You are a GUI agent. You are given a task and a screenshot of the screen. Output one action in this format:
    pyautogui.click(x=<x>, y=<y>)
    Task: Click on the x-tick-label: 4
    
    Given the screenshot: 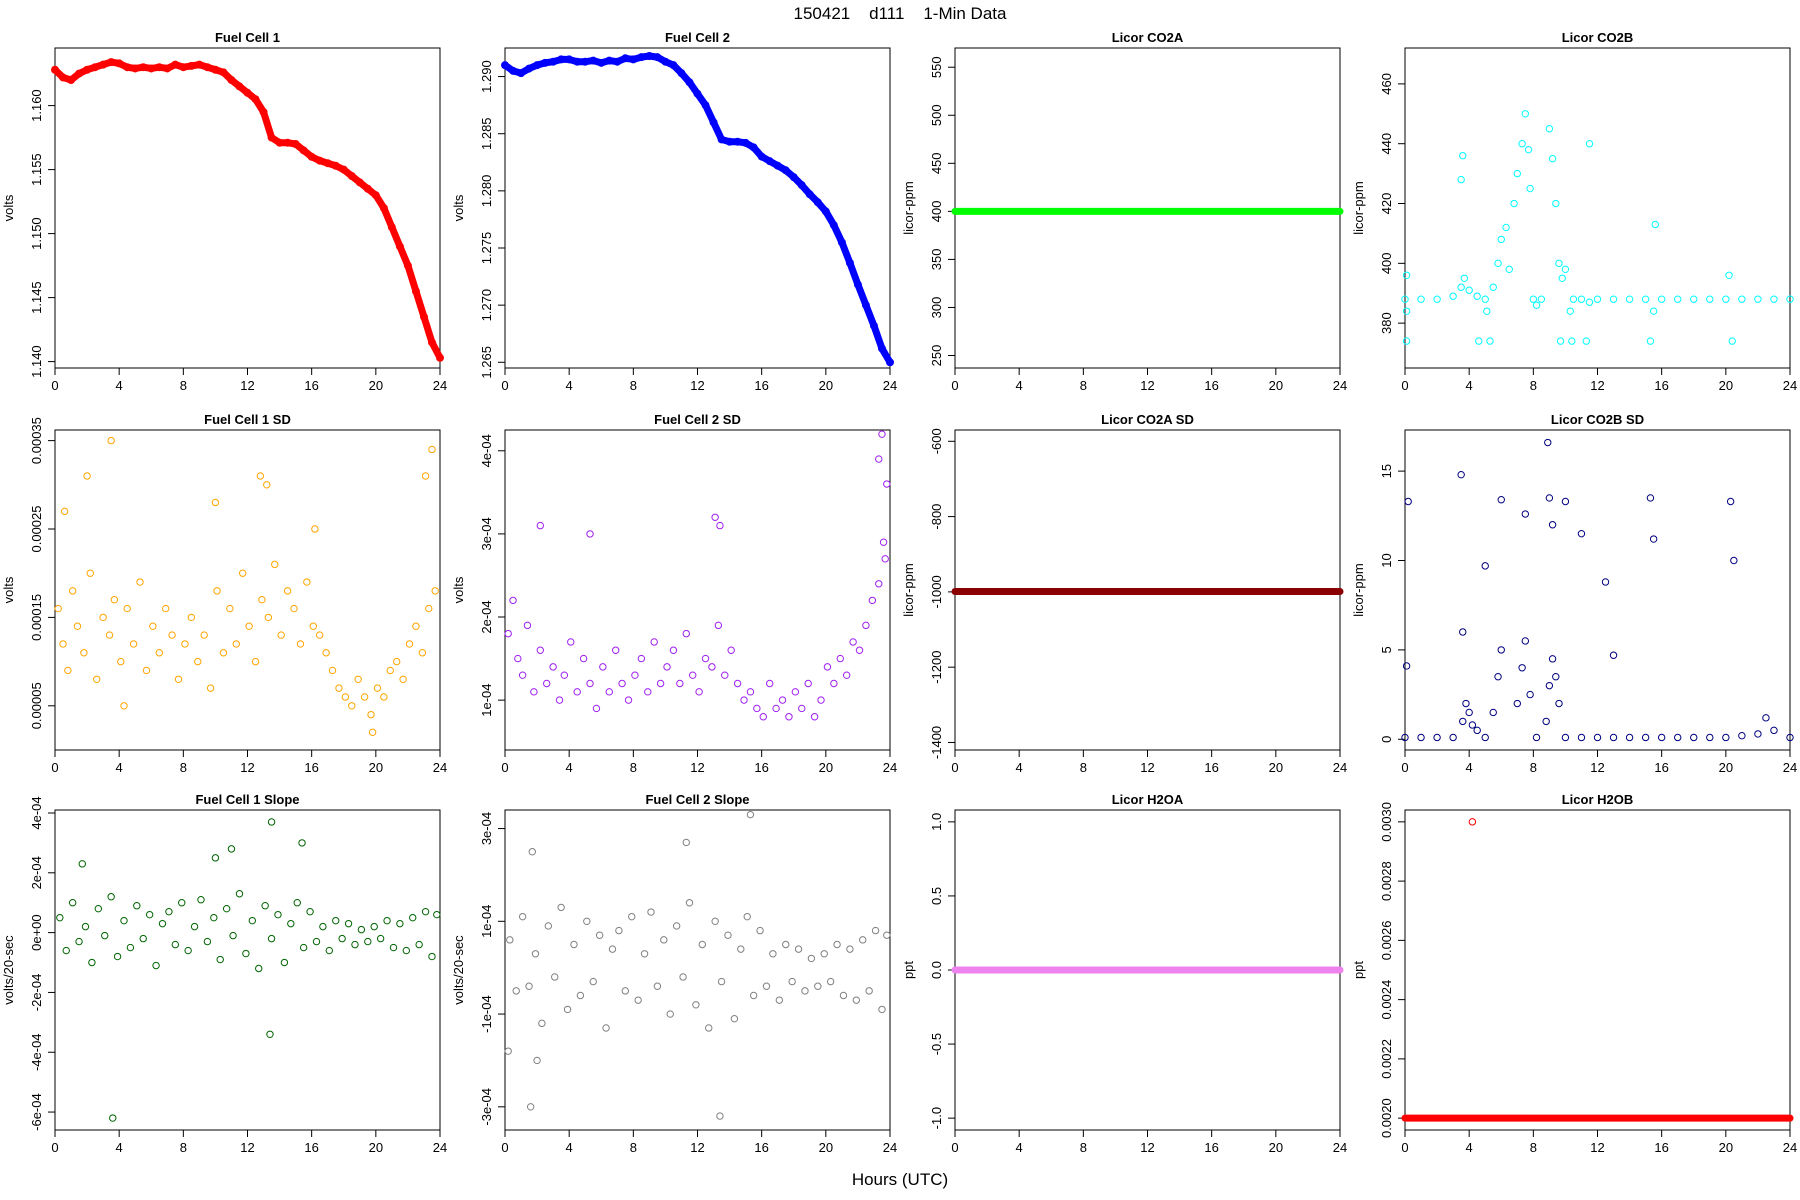 What is the action you would take?
    pyautogui.click(x=1019, y=767)
    